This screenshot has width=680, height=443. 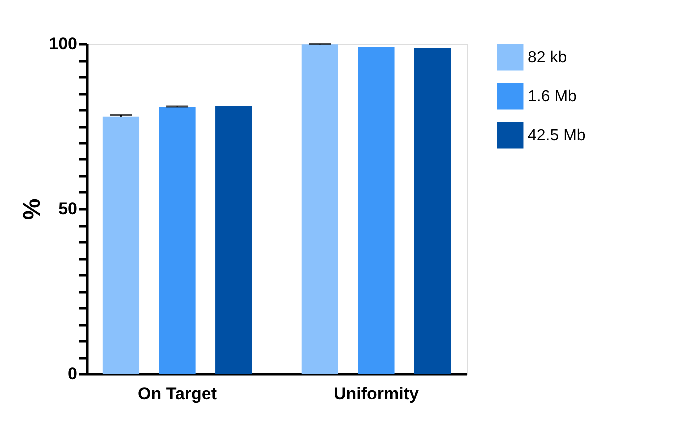 What do you see at coordinates (63, 44) in the screenshot?
I see `y-tick-label: 100` at bounding box center [63, 44].